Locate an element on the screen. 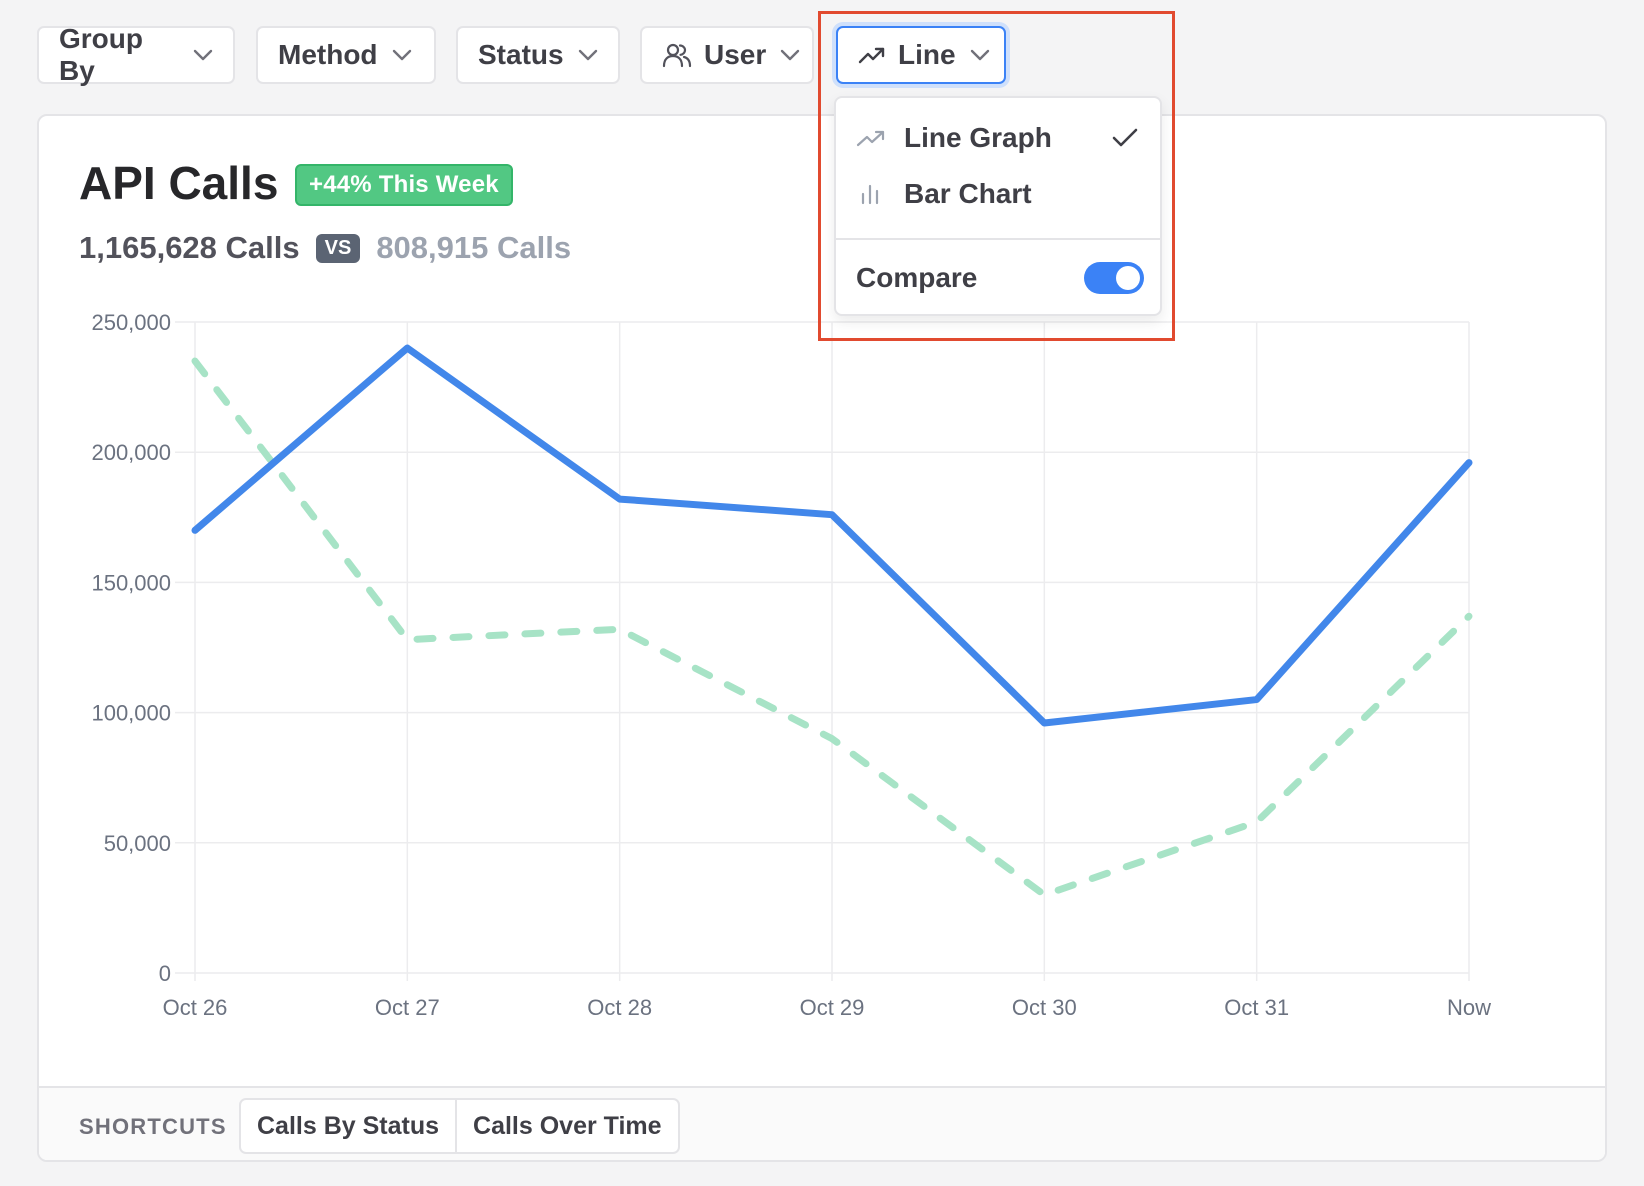 Image resolution: width=1644 pixels, height=1186 pixels. x-tick-label: Oct 29 is located at coordinates (832, 1007).